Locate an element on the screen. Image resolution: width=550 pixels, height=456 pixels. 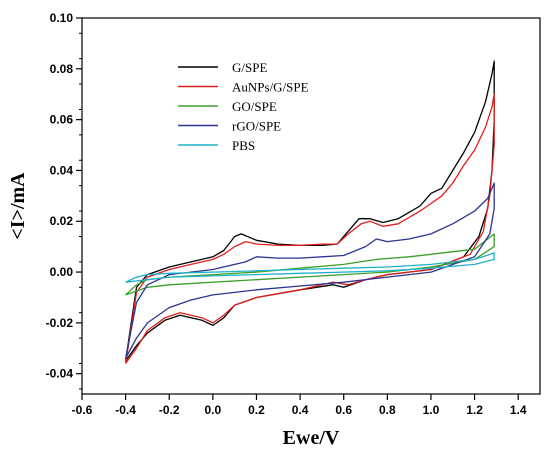
x-tick-label: 0.0 is located at coordinates (213, 410).